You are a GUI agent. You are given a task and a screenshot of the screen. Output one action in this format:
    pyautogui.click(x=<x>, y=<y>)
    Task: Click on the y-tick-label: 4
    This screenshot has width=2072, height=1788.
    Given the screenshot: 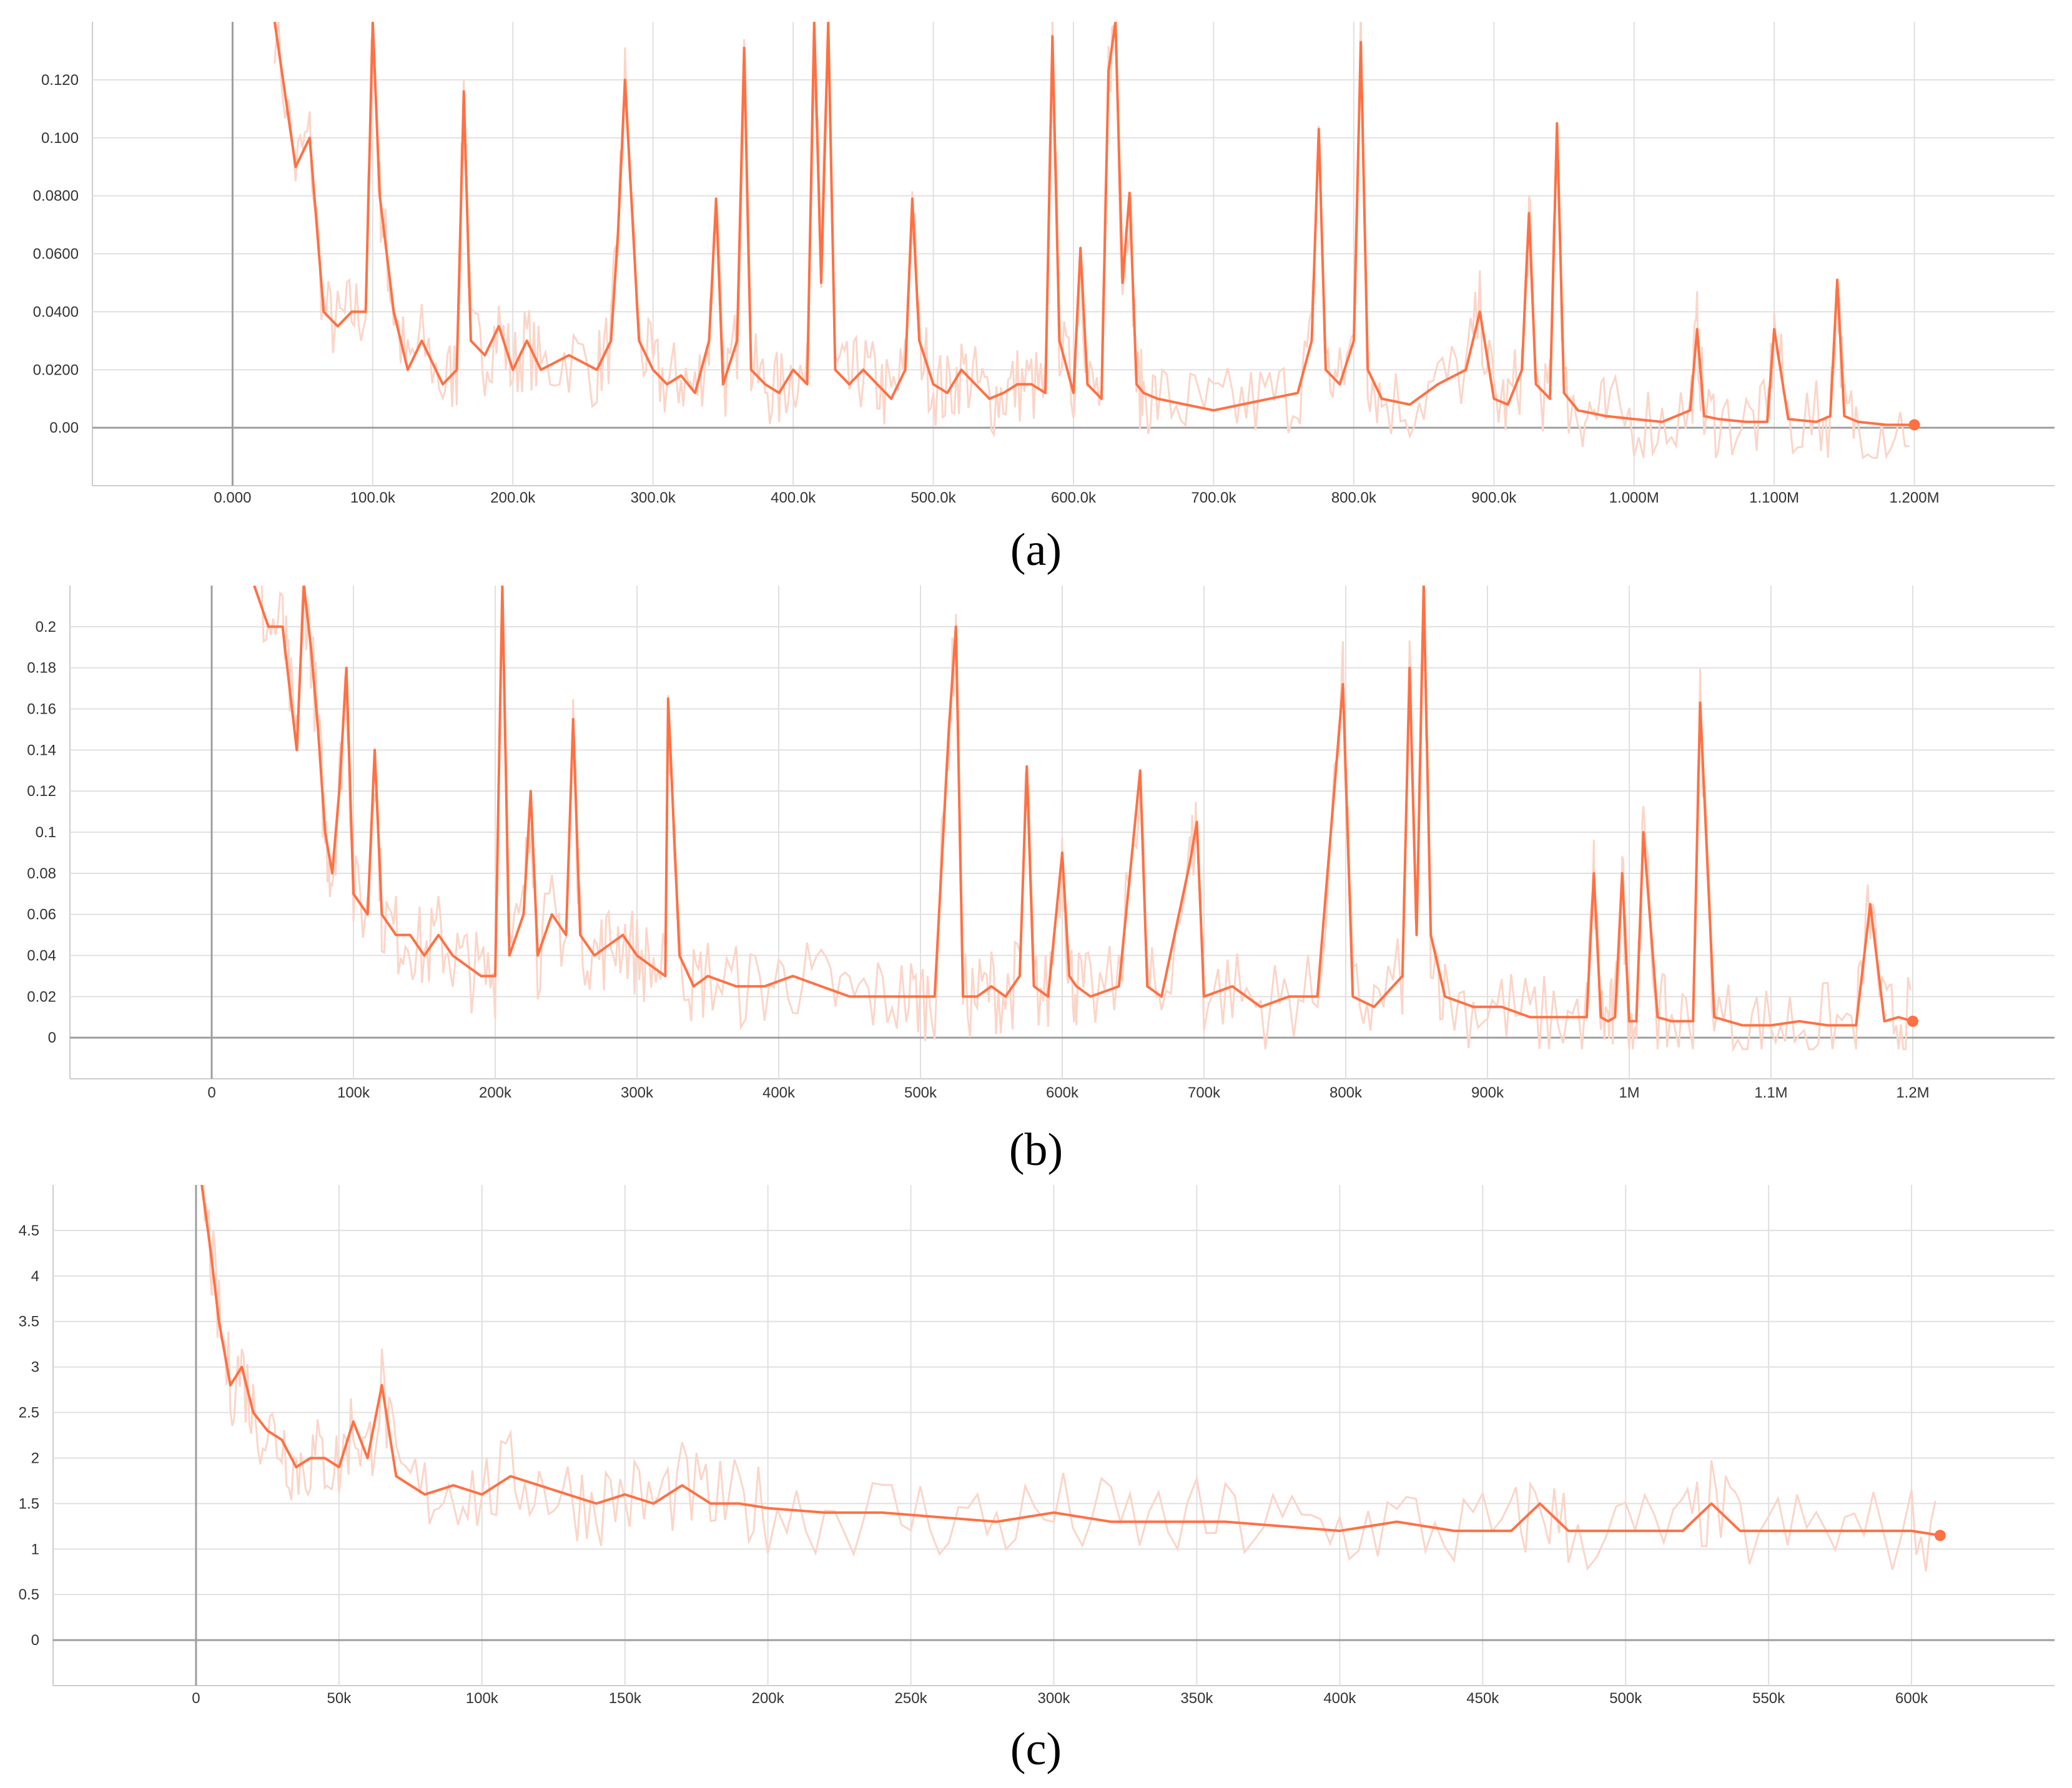 What is the action you would take?
    pyautogui.click(x=35, y=1276)
    